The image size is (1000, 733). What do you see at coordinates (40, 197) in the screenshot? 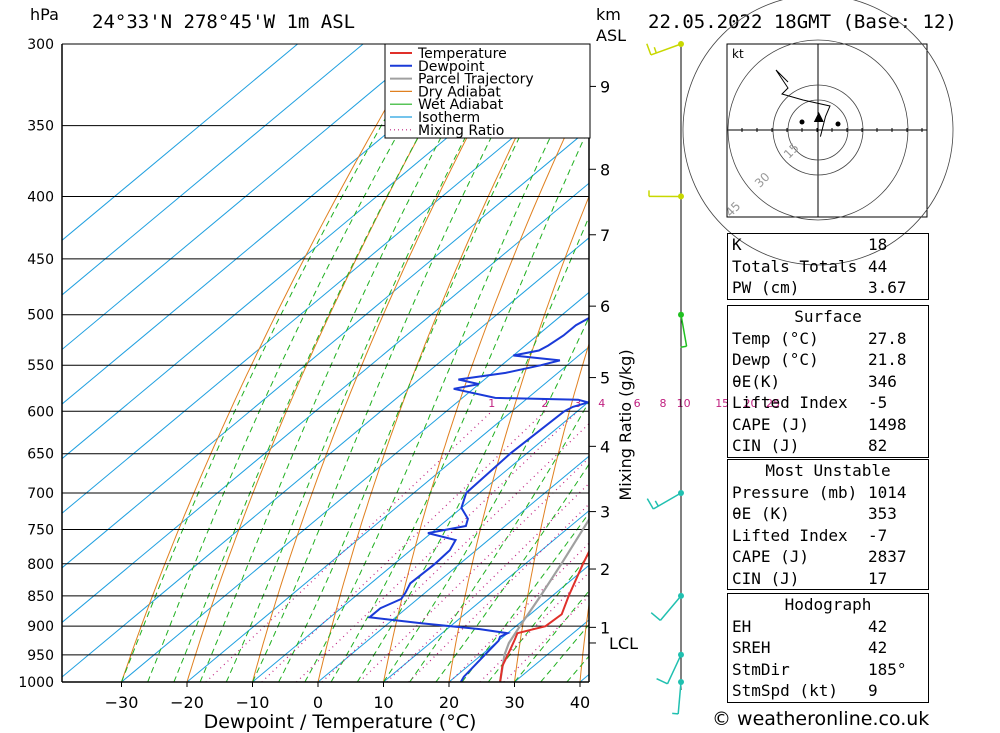
I see `pressure-tick-label: 400` at bounding box center [40, 197].